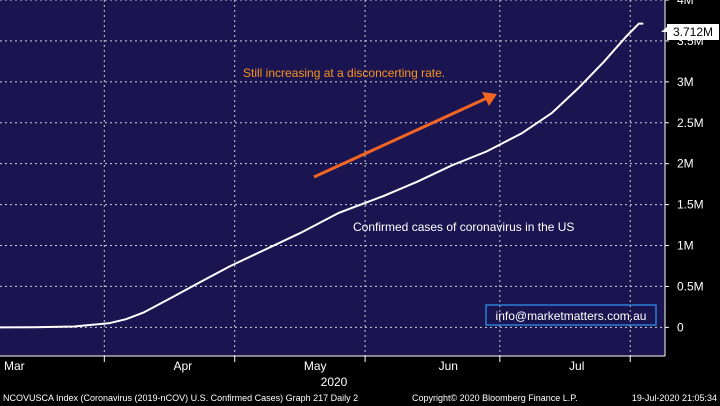  Describe the element at coordinates (680, 327) in the screenshot. I see `y-tick-label: 0` at that location.